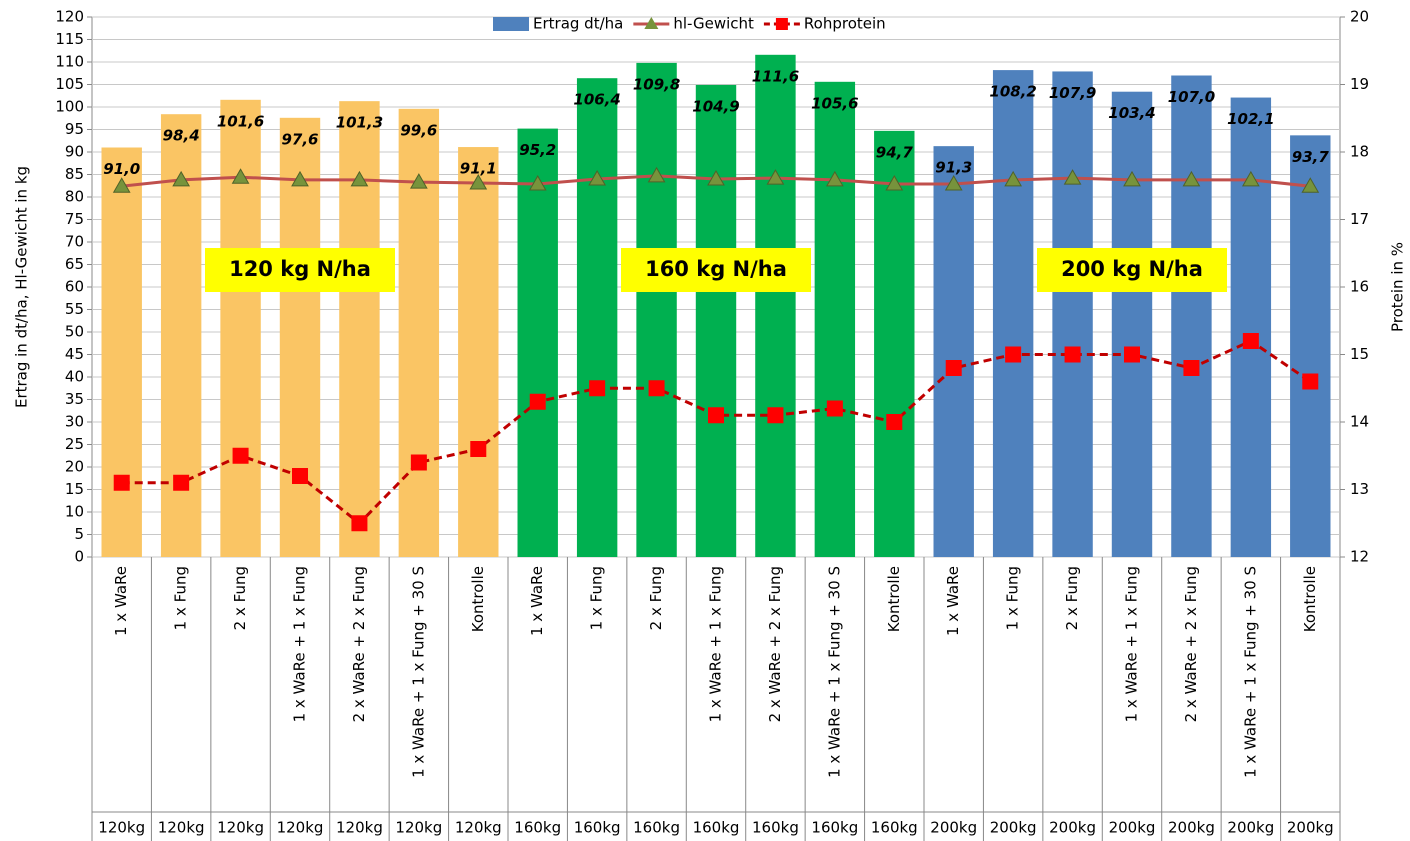 This screenshot has width=1410, height=841. I want to click on y-tick-label: 5, so click(79, 534).